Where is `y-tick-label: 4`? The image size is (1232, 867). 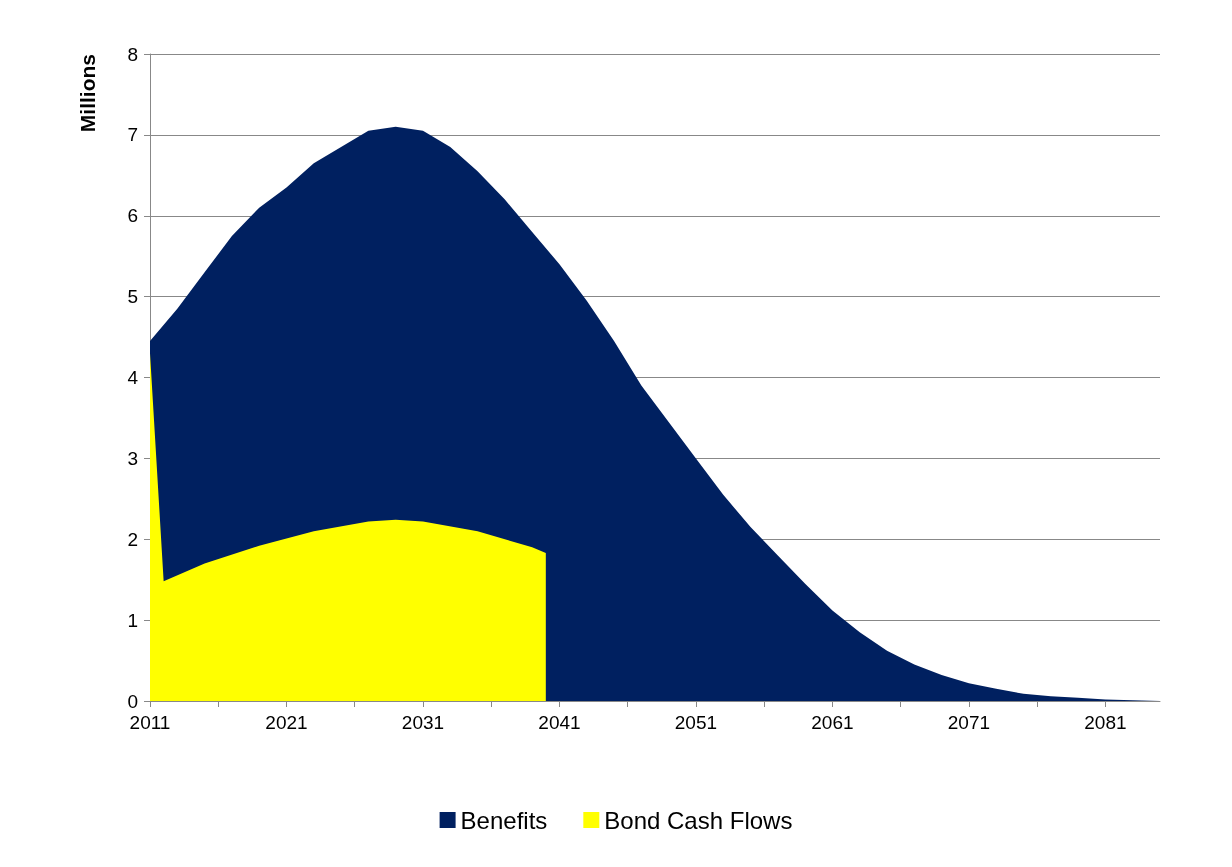
y-tick-label: 4 is located at coordinates (133, 377).